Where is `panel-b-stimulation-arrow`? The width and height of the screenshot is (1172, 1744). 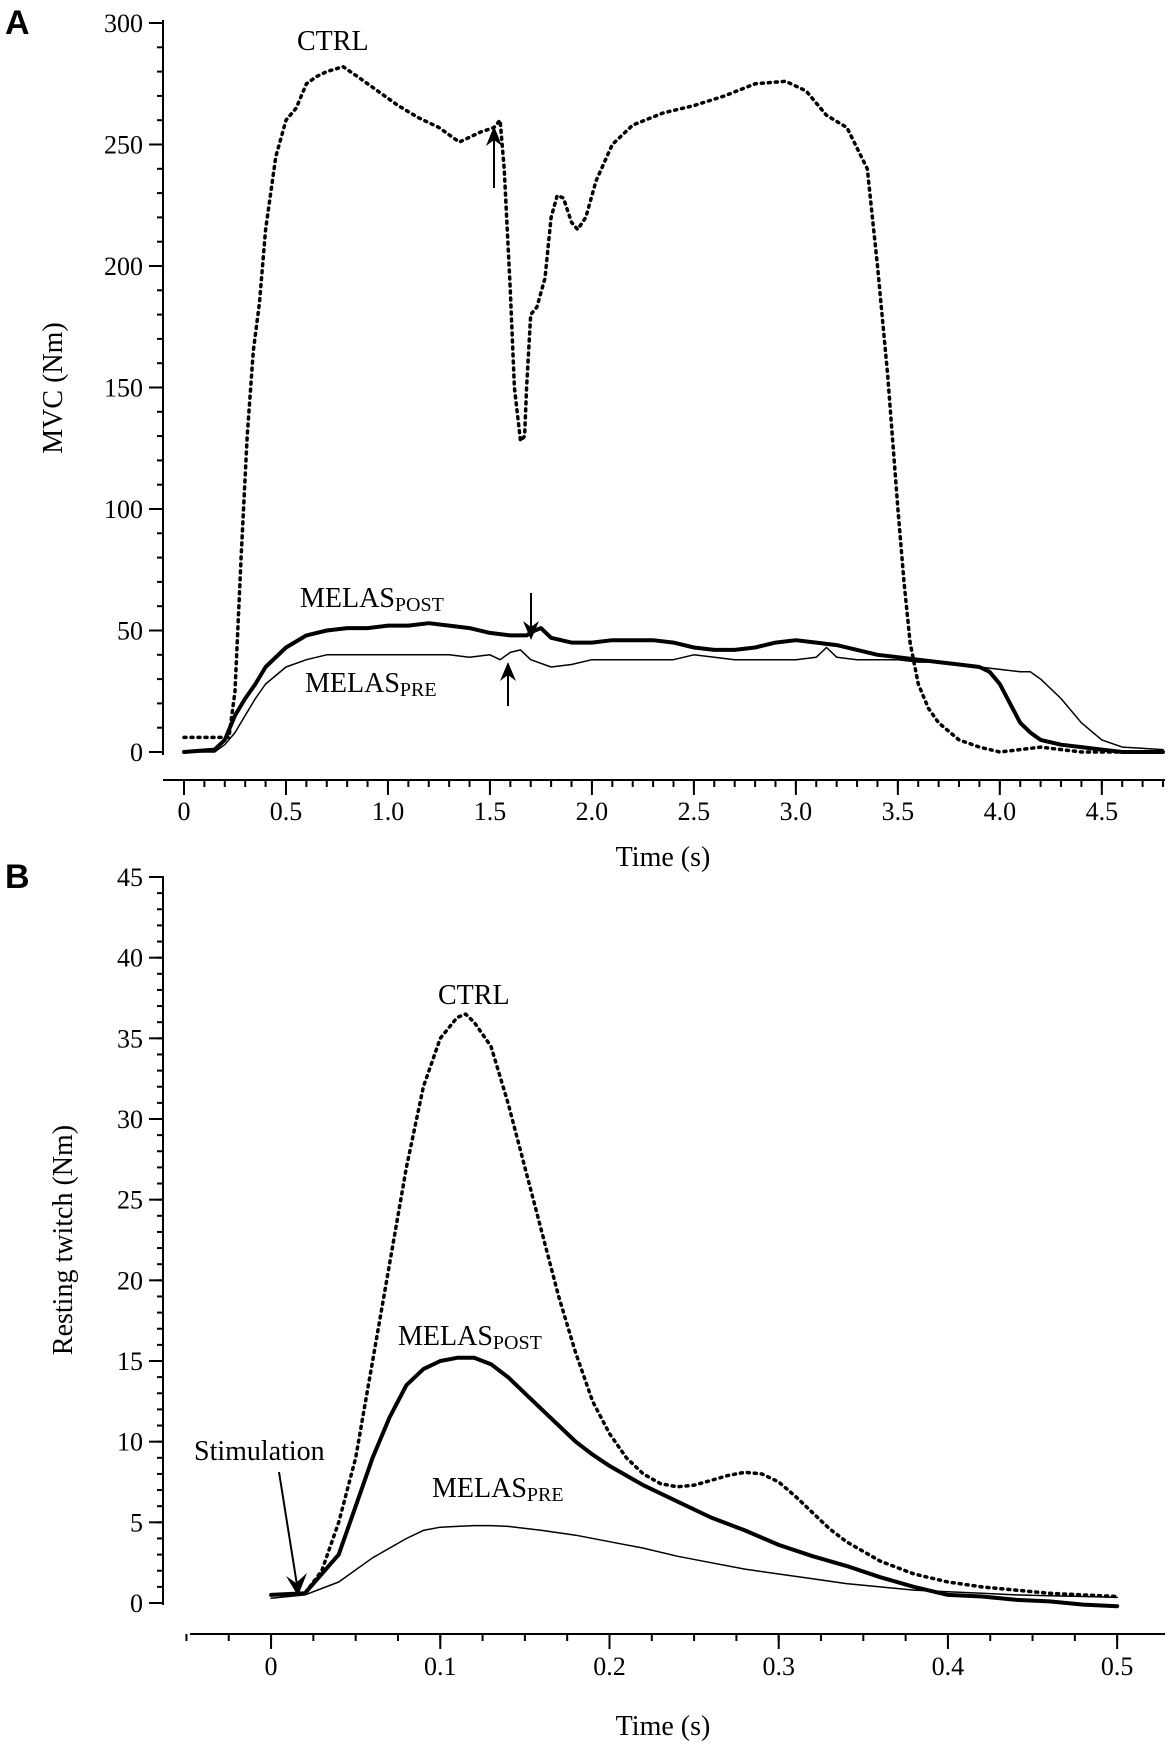
panel-b-stimulation-arrow is located at coordinates (292, 1533).